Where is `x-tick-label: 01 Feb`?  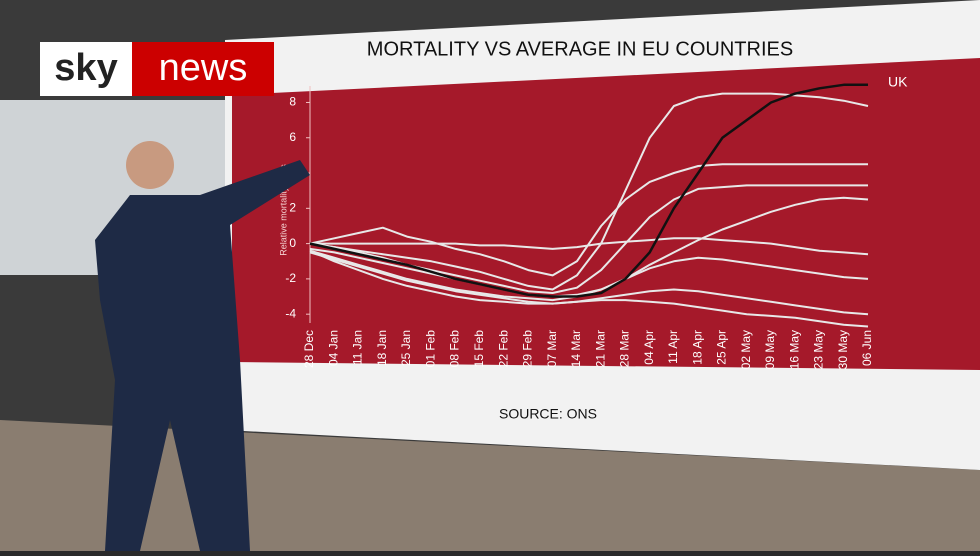 x-tick-label: 01 Feb is located at coordinates (430, 349).